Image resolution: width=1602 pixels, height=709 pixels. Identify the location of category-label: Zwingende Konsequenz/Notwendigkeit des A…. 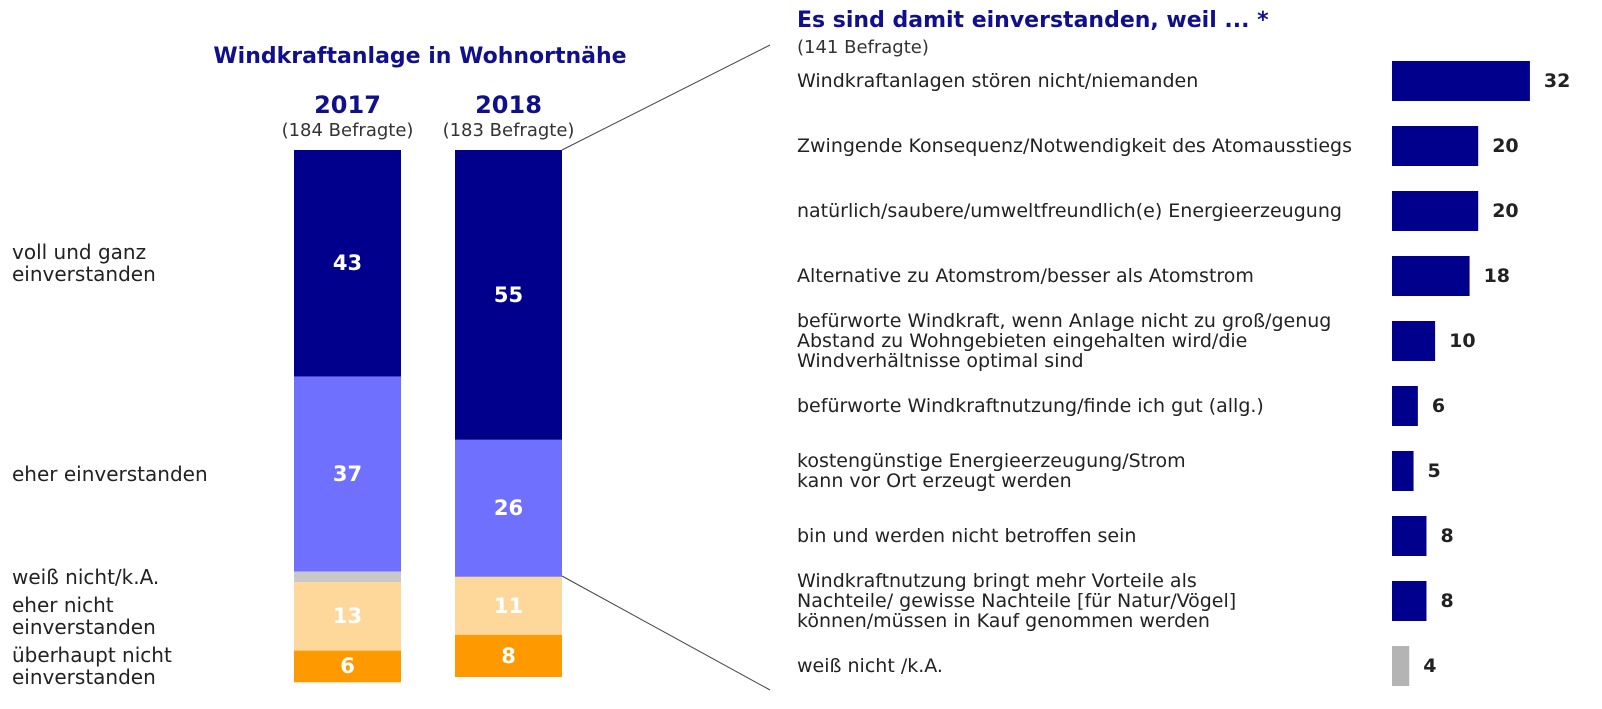
(1074, 146).